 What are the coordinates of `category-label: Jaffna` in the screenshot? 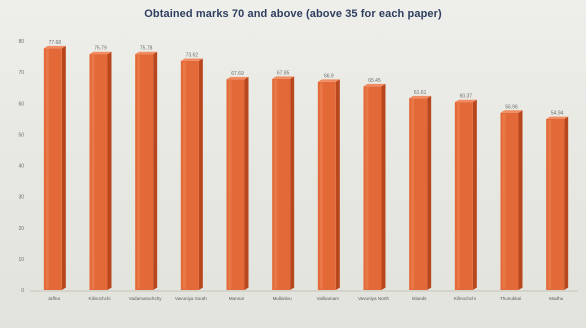 It's located at (54, 298).